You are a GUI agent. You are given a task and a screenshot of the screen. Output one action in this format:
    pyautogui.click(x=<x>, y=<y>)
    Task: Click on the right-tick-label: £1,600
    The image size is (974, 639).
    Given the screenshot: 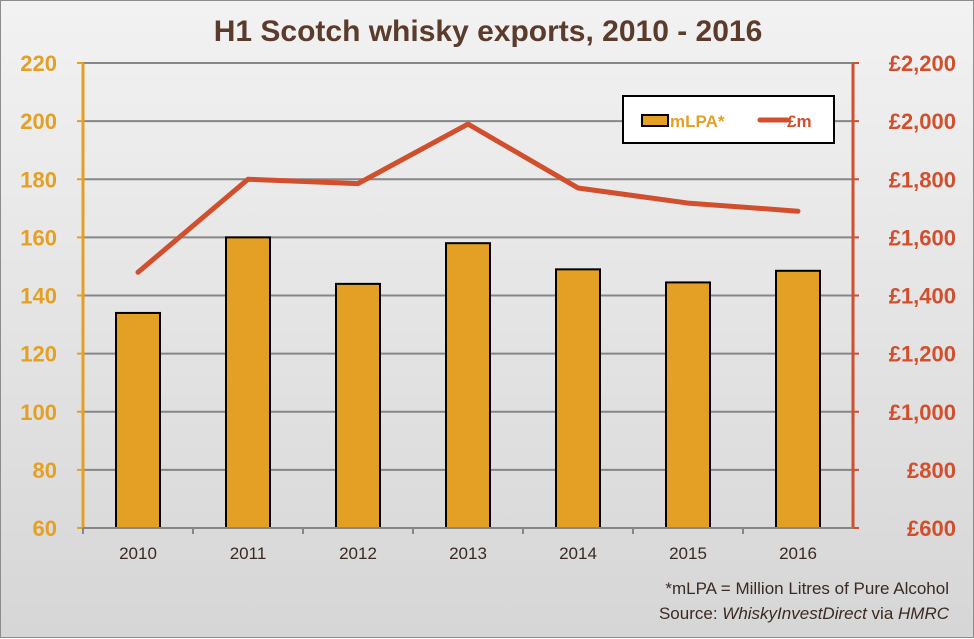 What is the action you would take?
    pyautogui.click(x=922, y=237)
    